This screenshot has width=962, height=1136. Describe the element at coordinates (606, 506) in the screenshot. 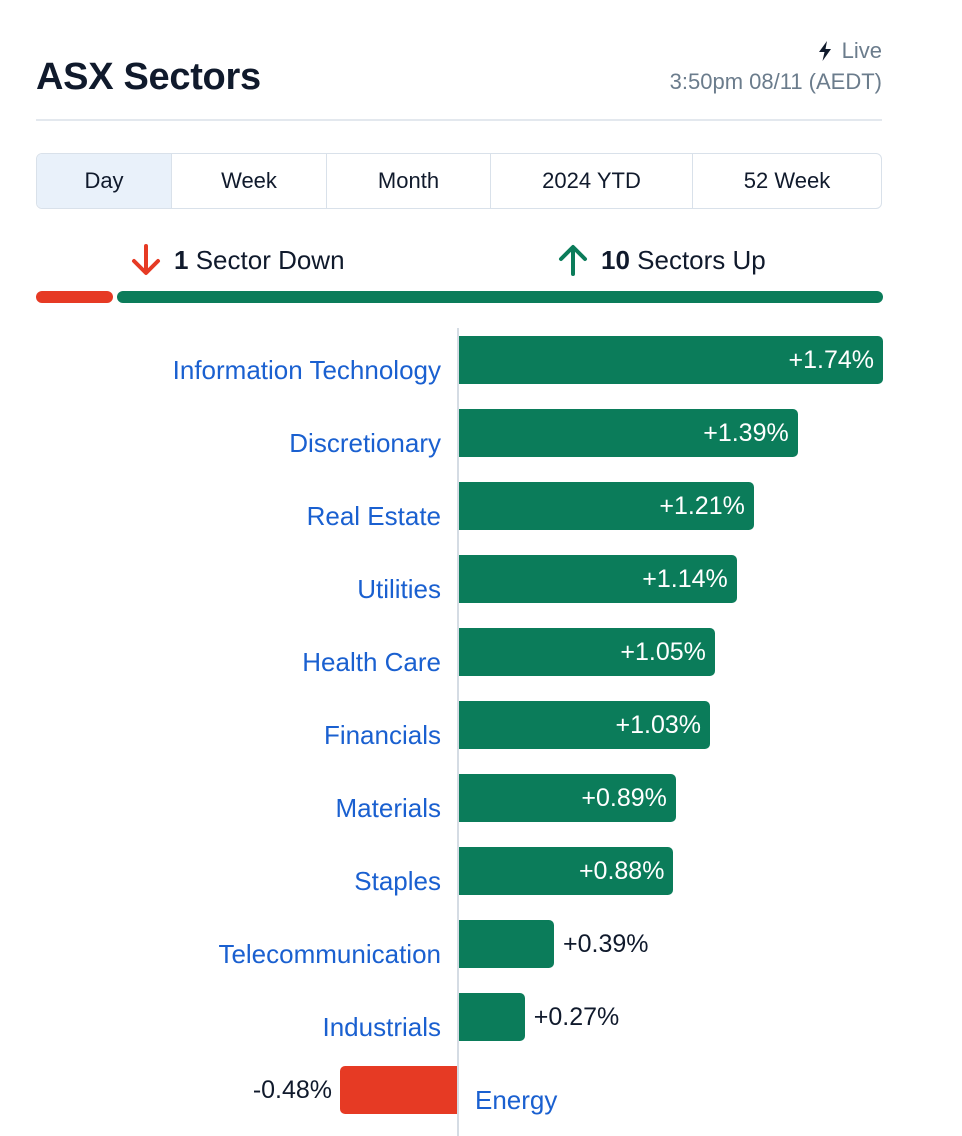

I see `bar-real-estate` at that location.